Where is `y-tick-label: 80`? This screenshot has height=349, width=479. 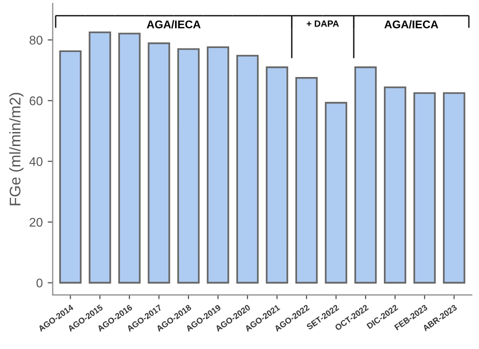
y-tick-label: 80 is located at coordinates (36, 40).